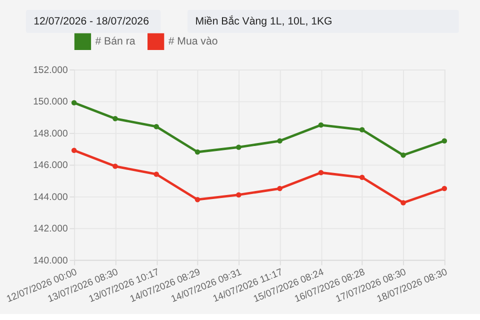  Describe the element at coordinates (115, 42) in the screenshot. I see `legend-label: # Bán ra` at that location.